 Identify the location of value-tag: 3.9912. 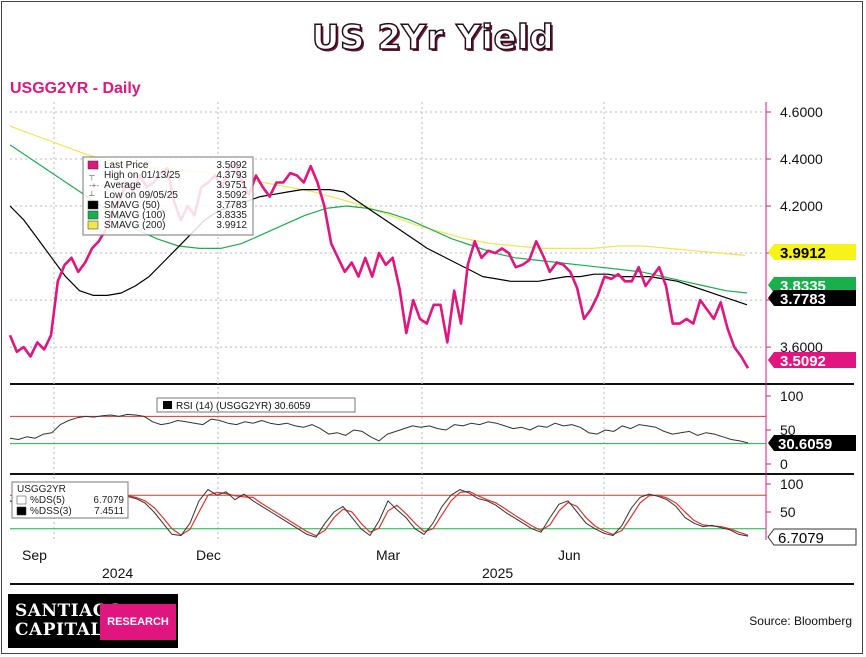
(812, 253).